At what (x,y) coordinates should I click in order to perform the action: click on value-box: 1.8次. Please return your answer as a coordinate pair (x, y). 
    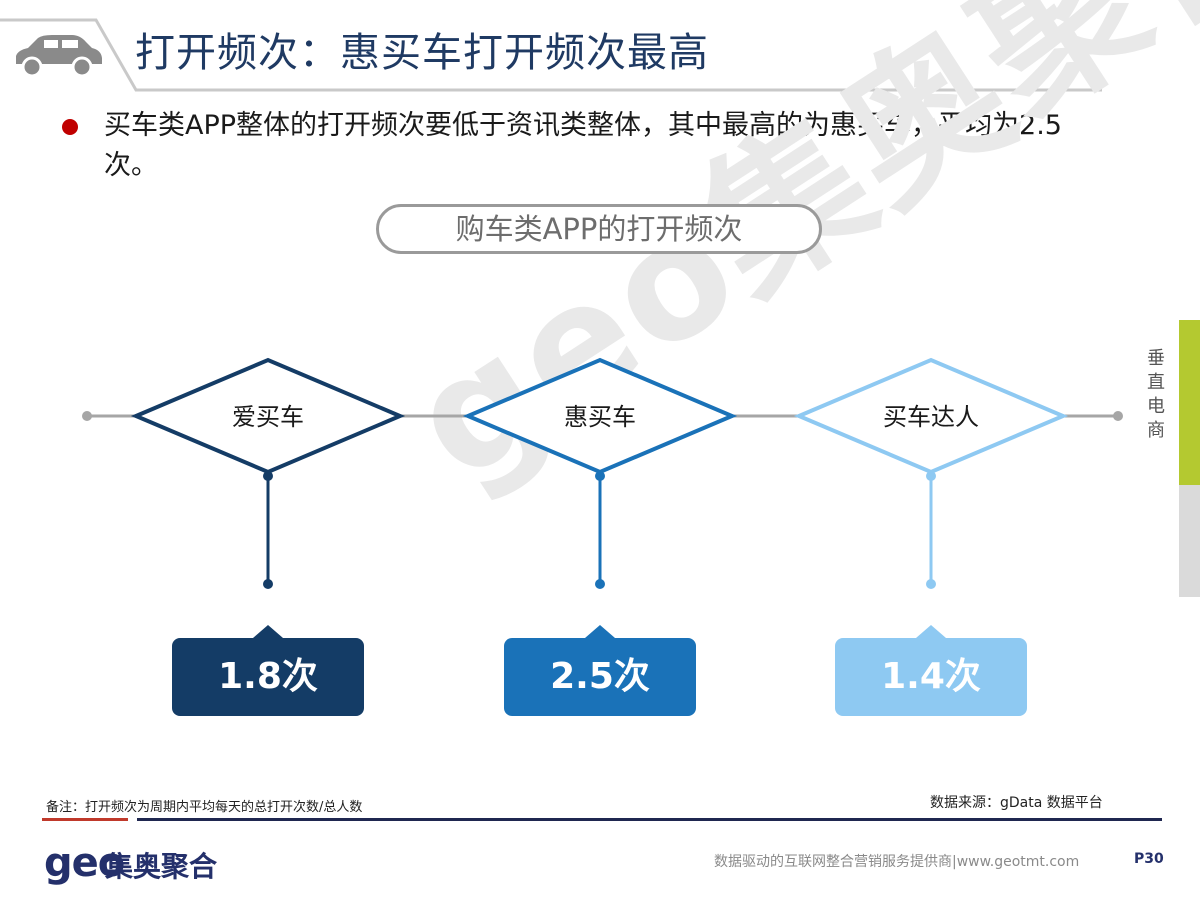
    Looking at the image, I should click on (268, 670).